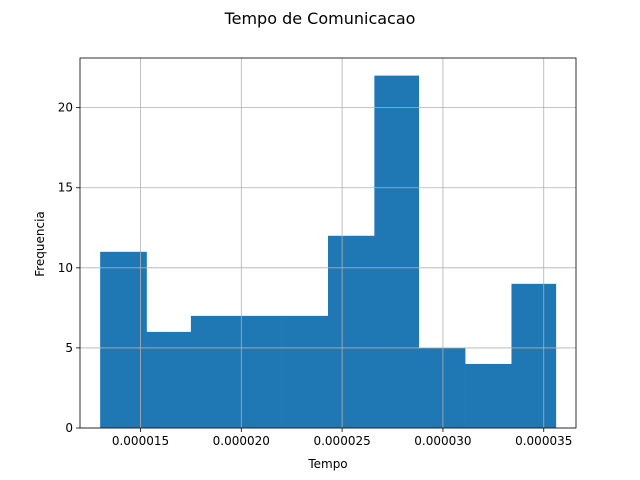 Image resolution: width=640 pixels, height=480 pixels. Describe the element at coordinates (140, 441) in the screenshot. I see `x-tick-label: 0.000015` at that location.